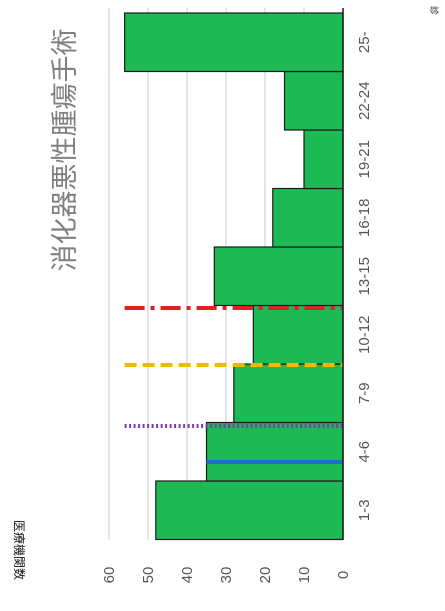 The width and height of the screenshot is (445, 611). I want to click on x-tick-label: 16-18, so click(364, 218).